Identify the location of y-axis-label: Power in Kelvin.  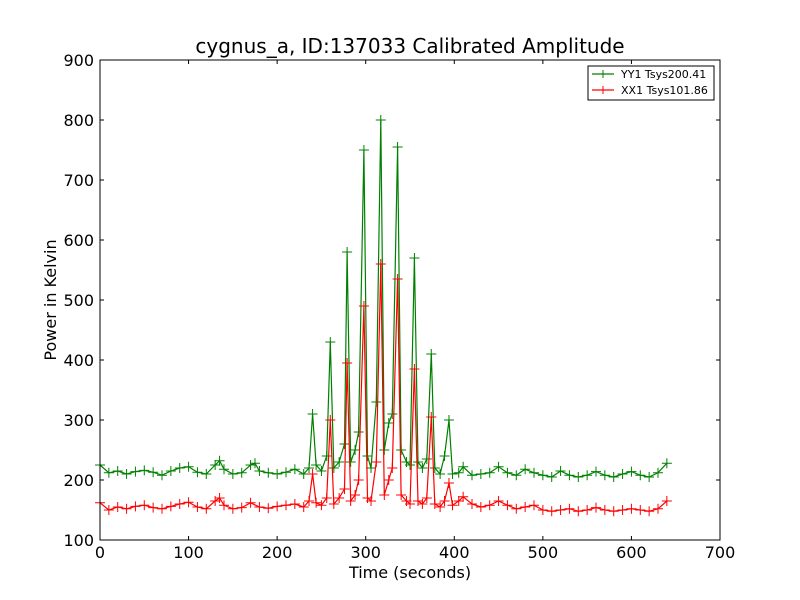
(50, 299).